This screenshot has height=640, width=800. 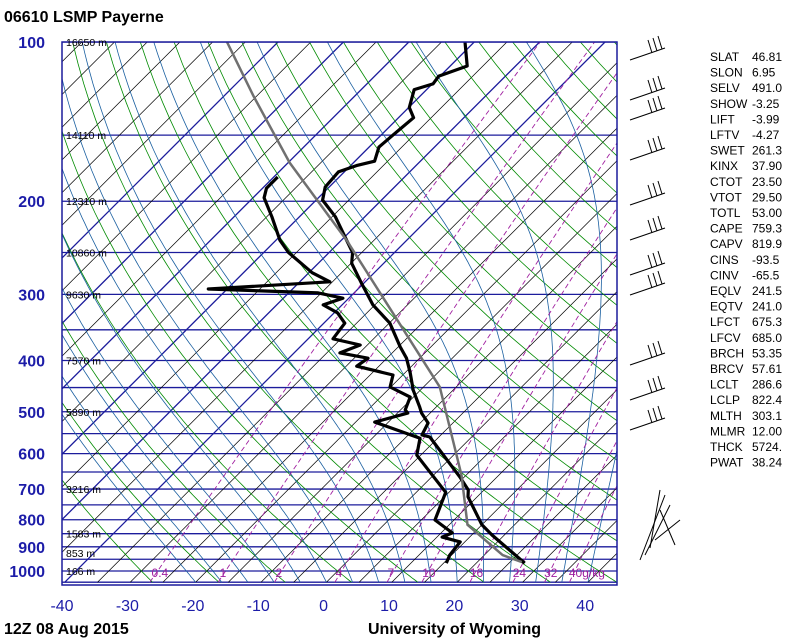 What do you see at coordinates (726, 197) in the screenshot?
I see `index-label: VTOT` at bounding box center [726, 197].